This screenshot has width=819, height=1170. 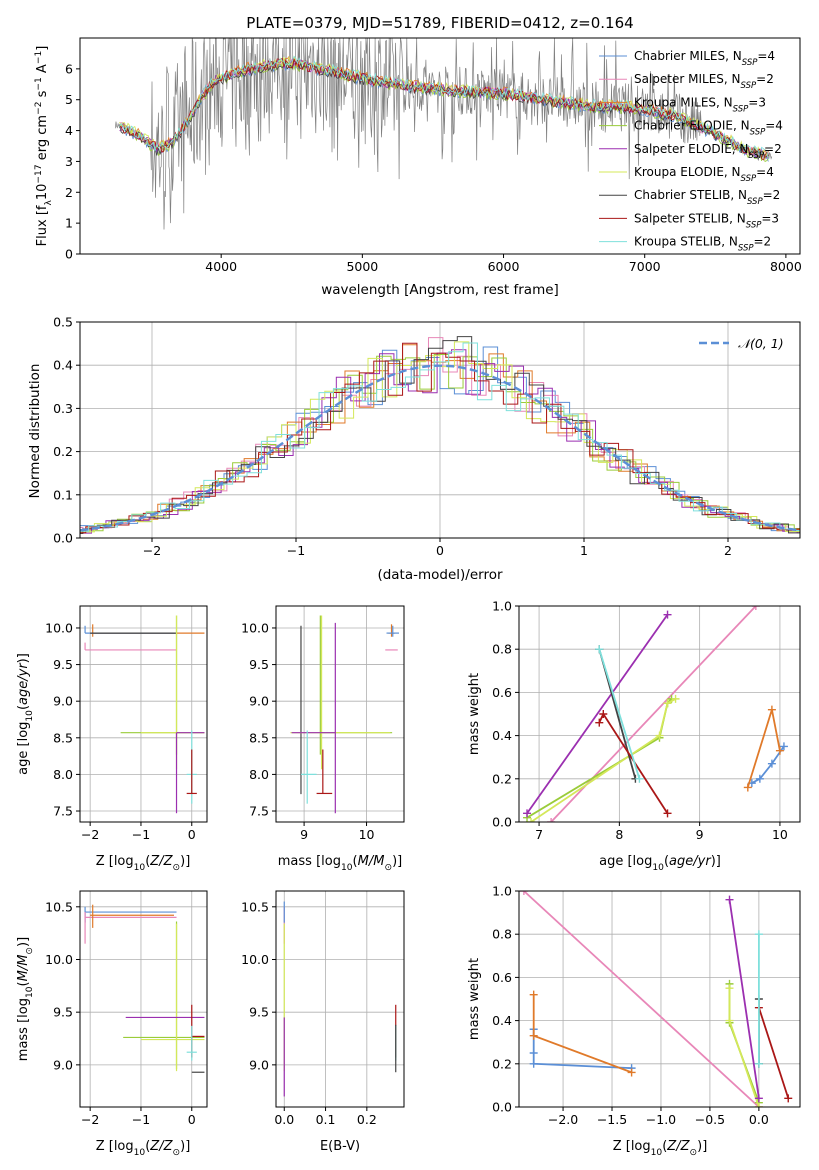 What do you see at coordinates (326, 1119) in the screenshot?
I see `x-tick-label: 0.1` at bounding box center [326, 1119].